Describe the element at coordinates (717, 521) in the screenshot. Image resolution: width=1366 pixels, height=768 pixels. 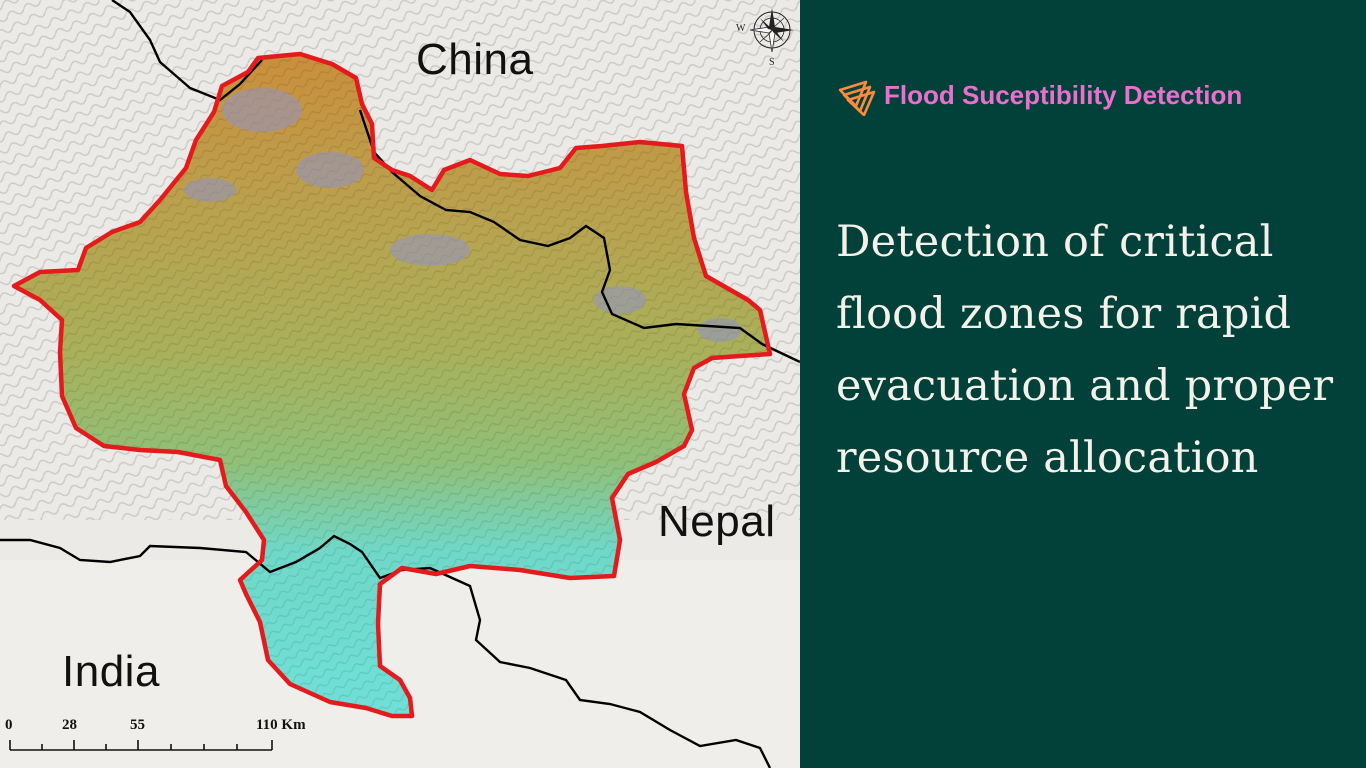
I see `country-label-nepal: Nepal` at that location.